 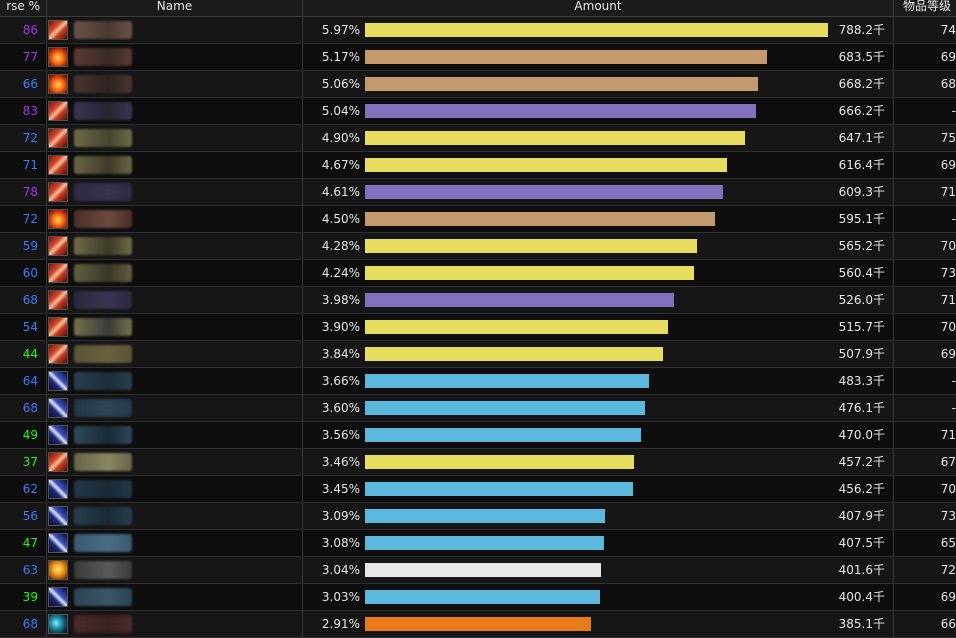 What do you see at coordinates (23, 6) in the screenshot?
I see `parse-column-header: rse %` at bounding box center [23, 6].